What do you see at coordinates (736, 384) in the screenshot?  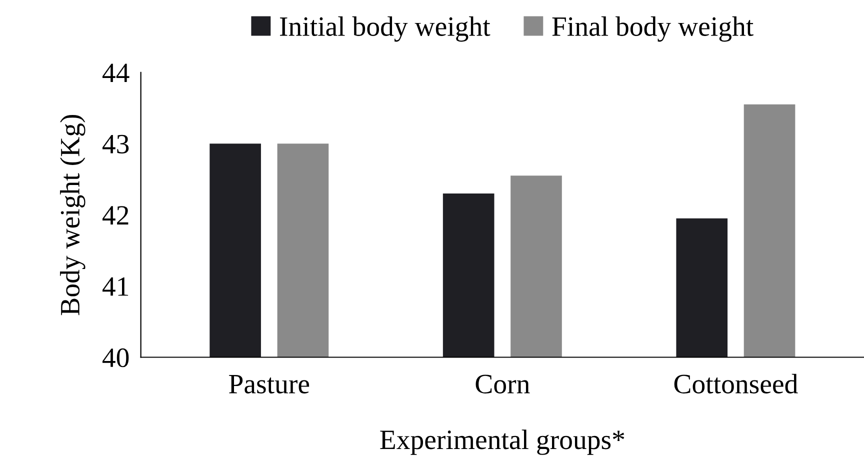 I see `x-tick-label: Cottonseed` at bounding box center [736, 384].